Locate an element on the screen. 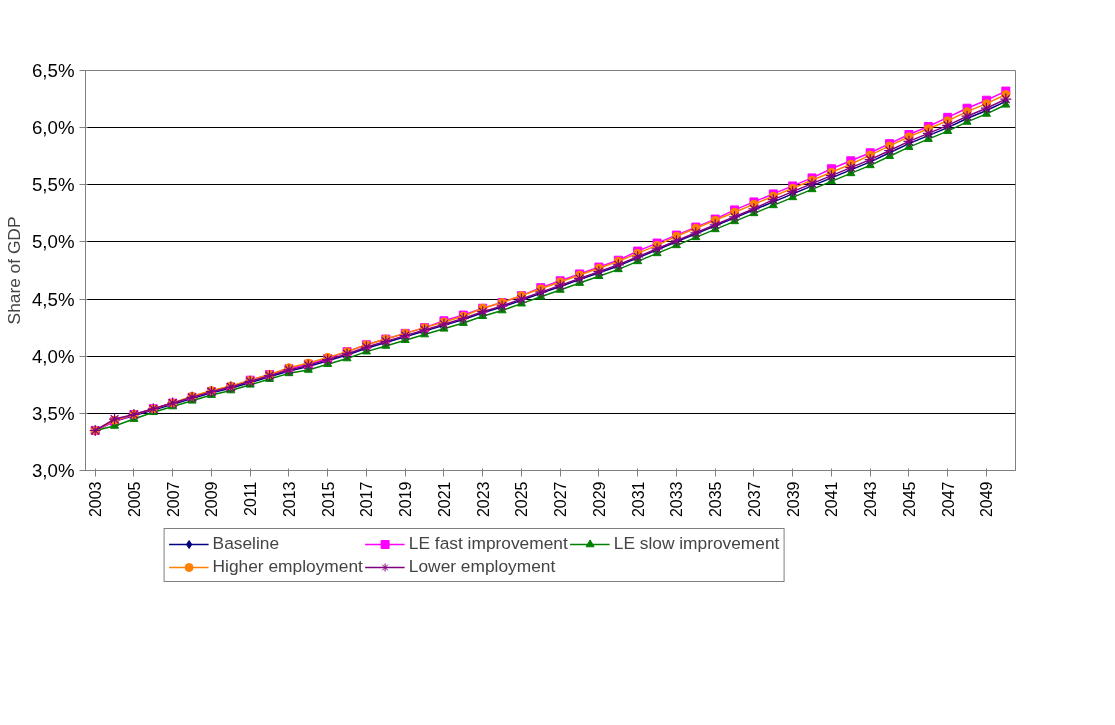 This screenshot has width=1115, height=725. x-tick-label: 2029 is located at coordinates (599, 499).